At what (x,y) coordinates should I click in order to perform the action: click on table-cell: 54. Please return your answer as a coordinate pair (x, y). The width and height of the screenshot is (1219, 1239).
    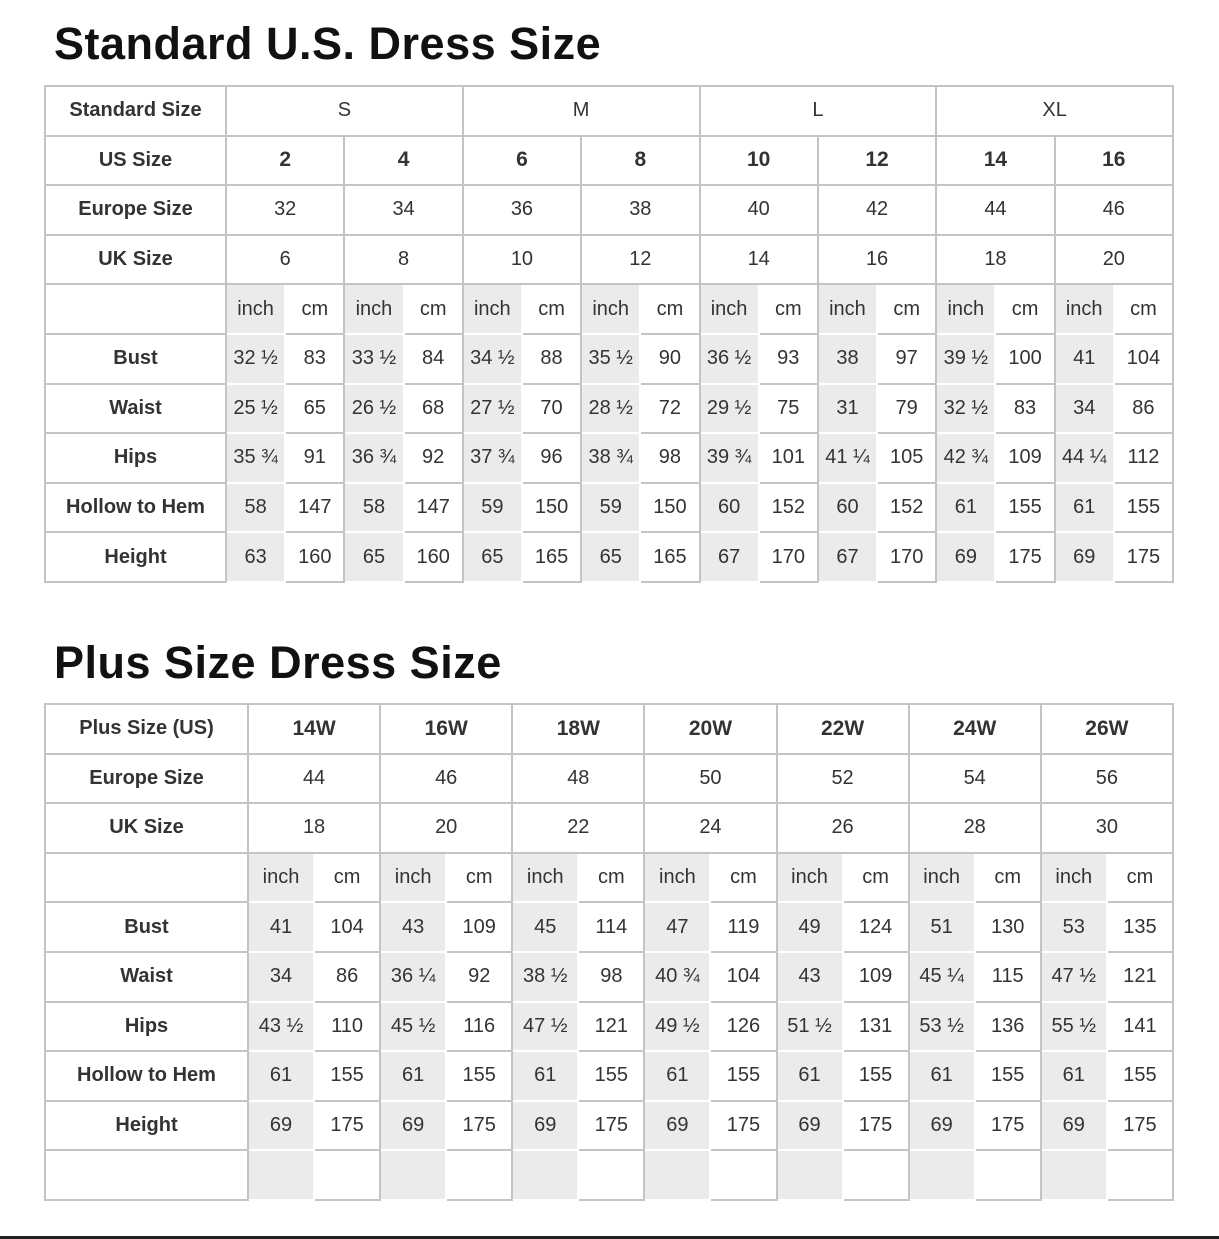
    Looking at the image, I should click on (974, 778).